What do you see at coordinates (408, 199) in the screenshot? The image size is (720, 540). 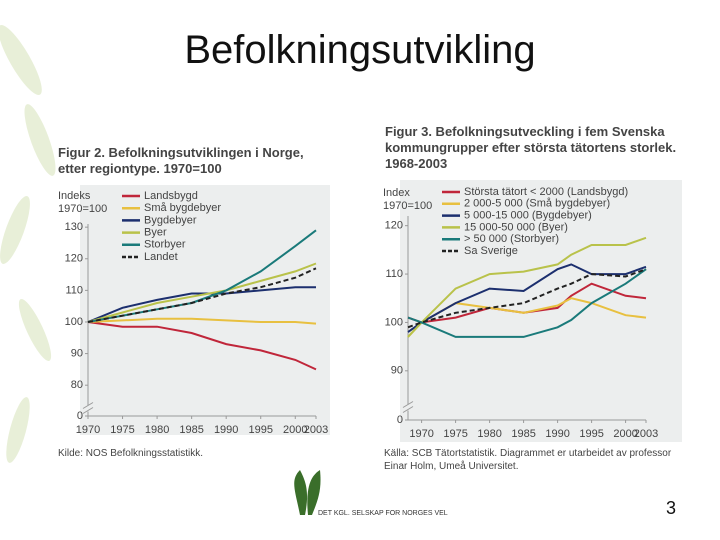 I see `y-axis-label: Index 1970=100` at bounding box center [408, 199].